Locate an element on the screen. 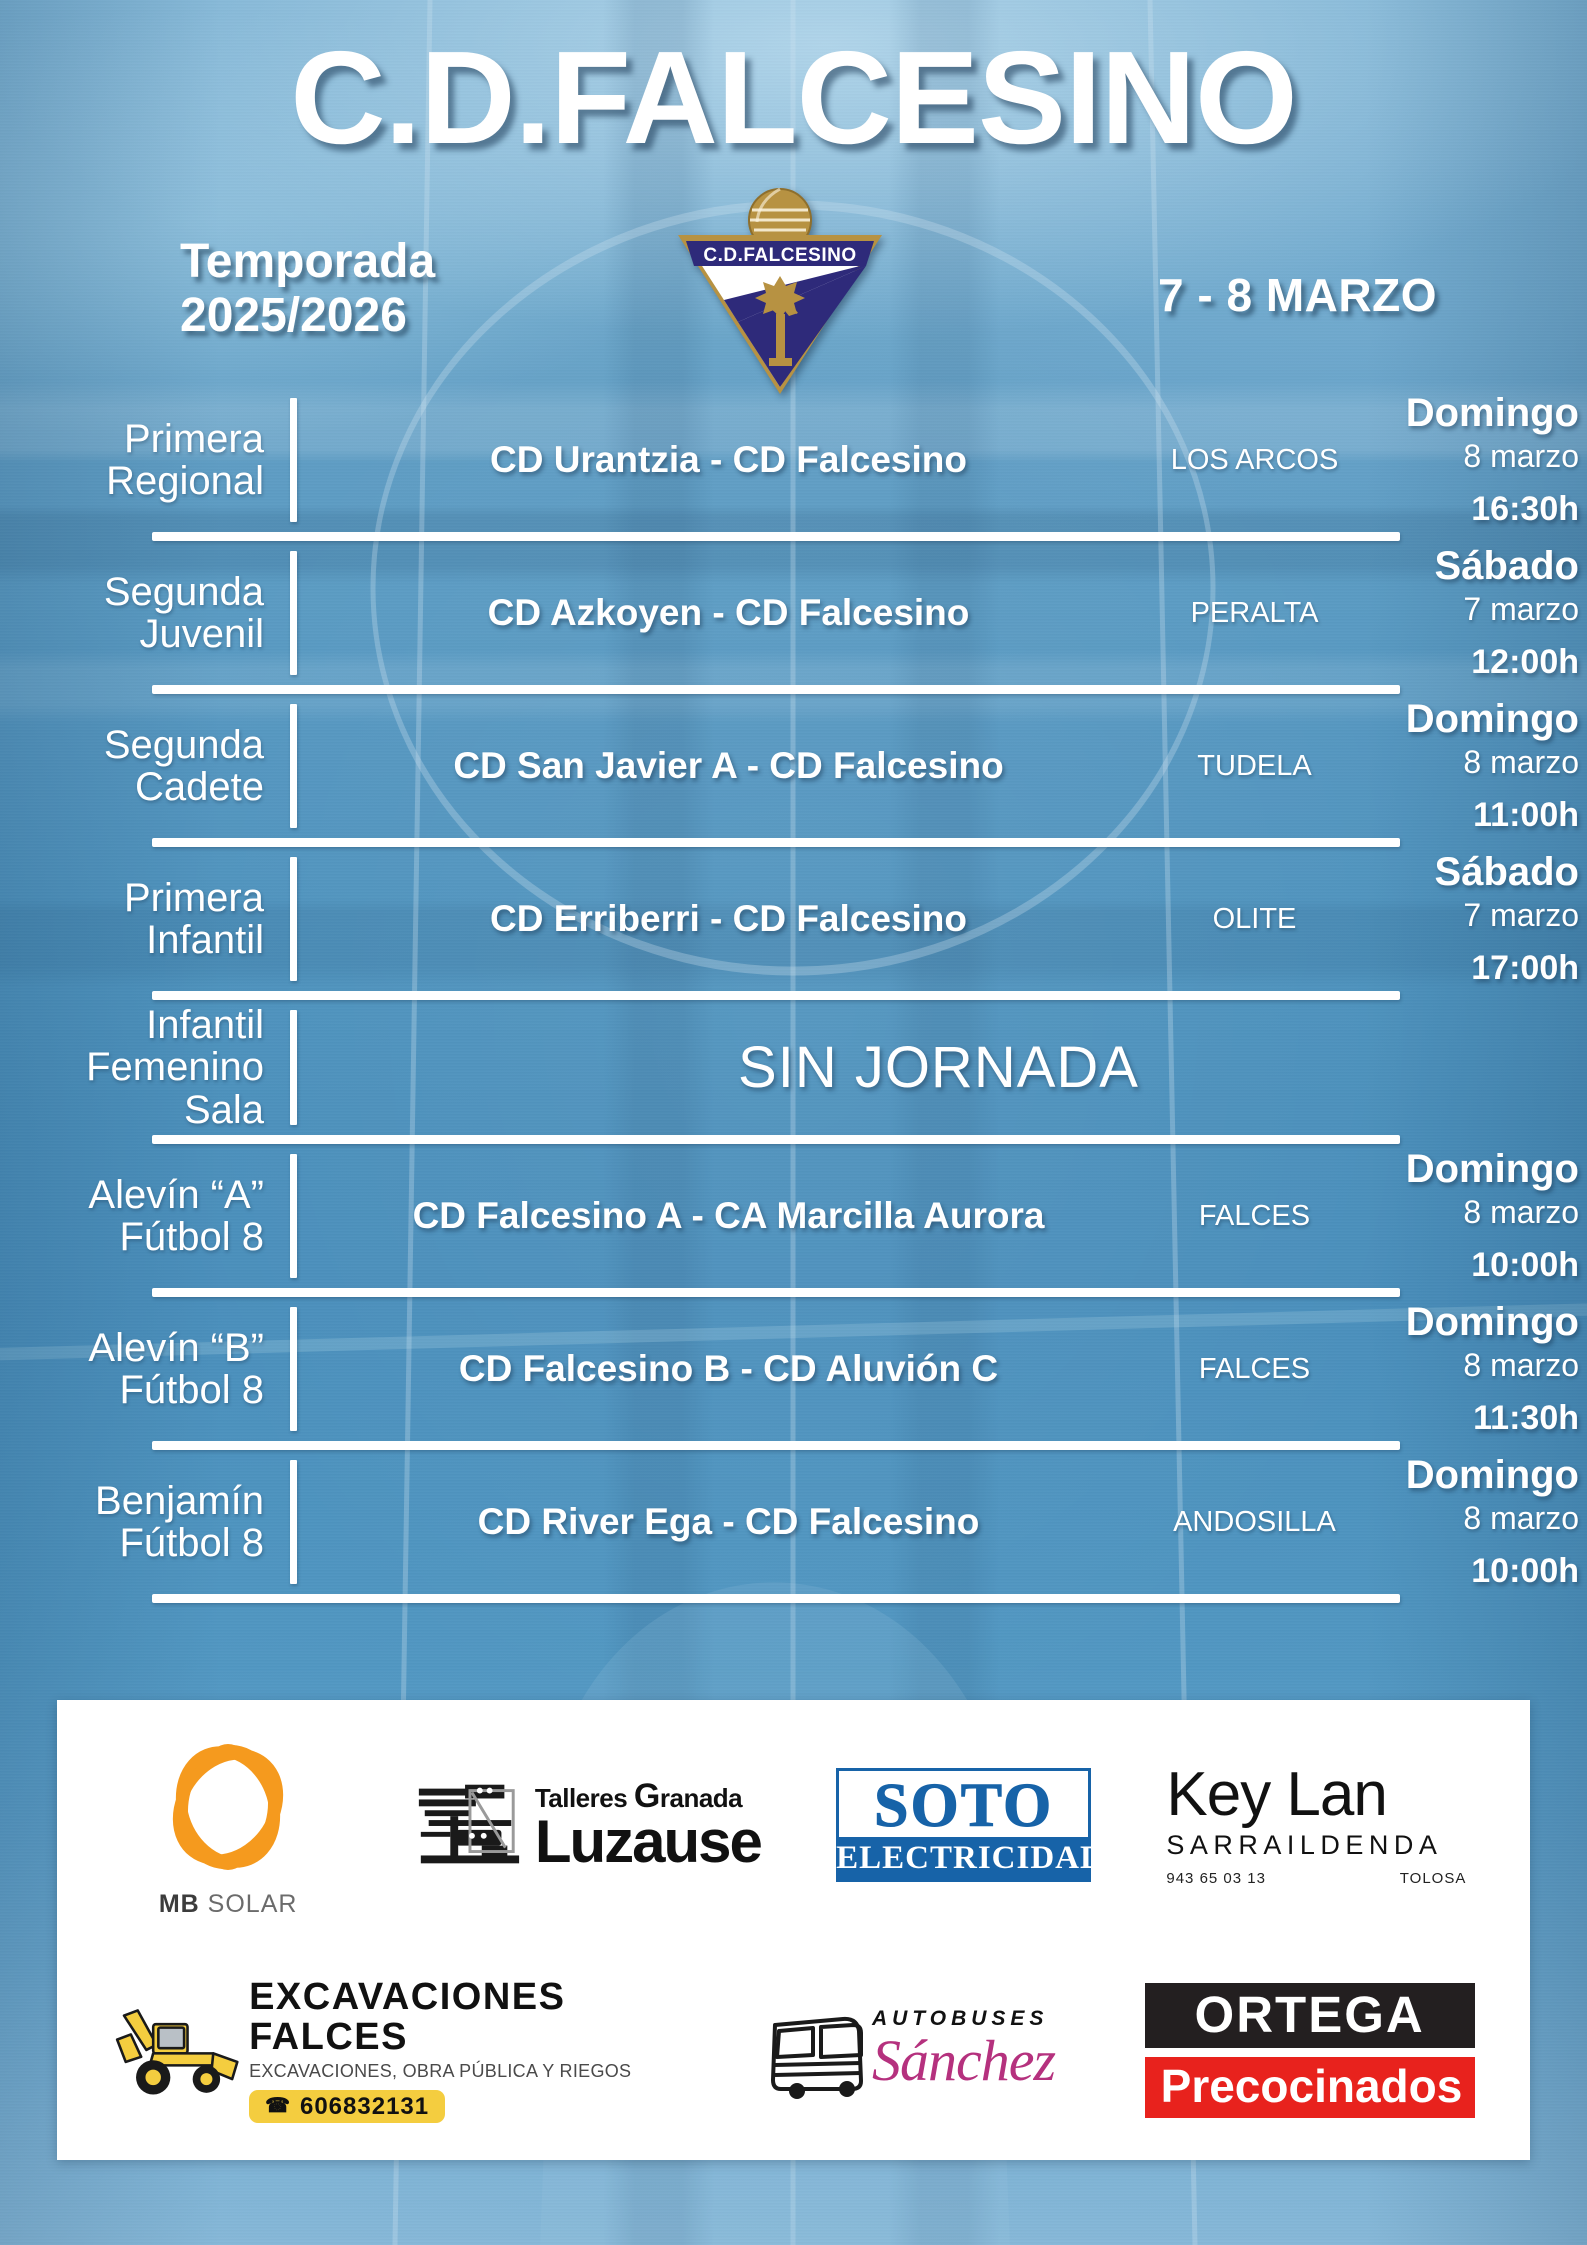 Image resolution: width=1587 pixels, height=2245 pixels. sponsor-soto-electricidad: SOTO ELECTRICIDAD is located at coordinates (970, 1825).